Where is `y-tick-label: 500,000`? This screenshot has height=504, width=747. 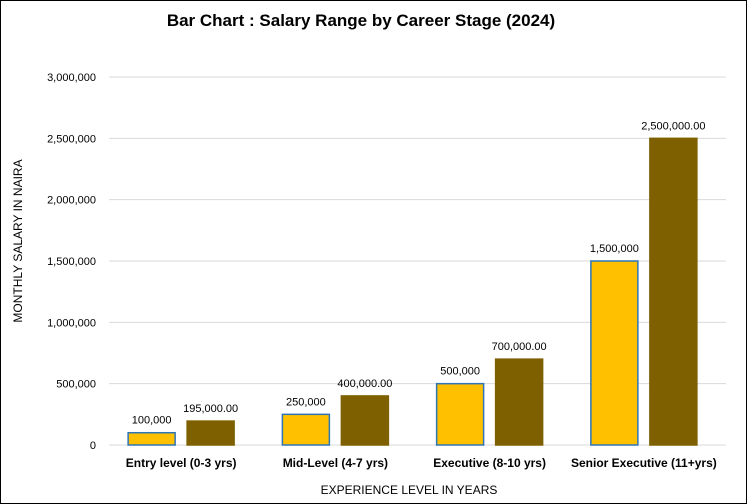
y-tick-label: 500,000 is located at coordinates (76, 385).